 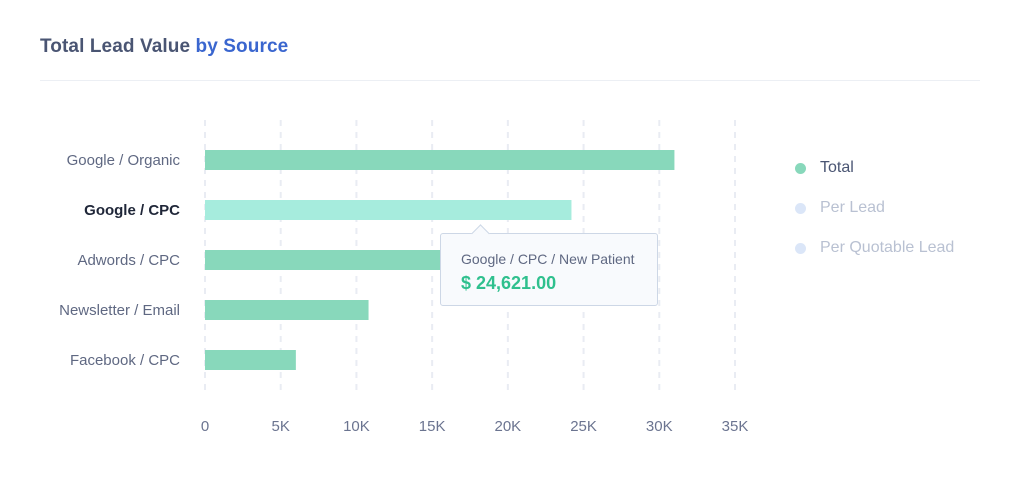 I want to click on tooltip-label: Google / CPC / New Patient, so click(x=548, y=259).